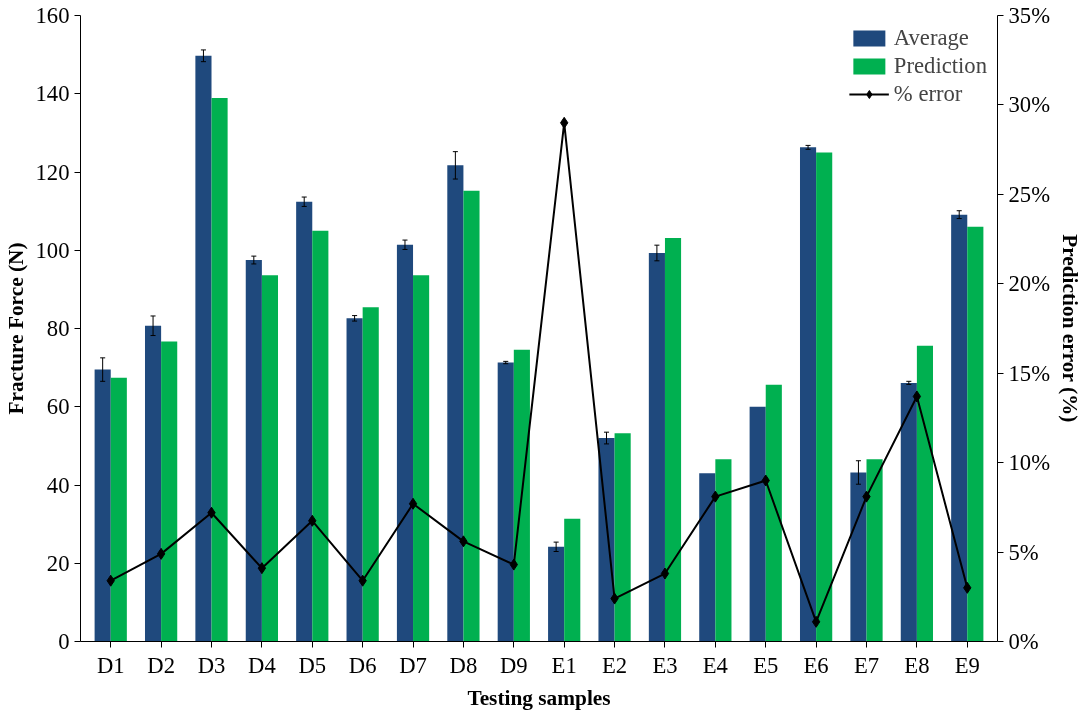  I want to click on x-tick-label: D8, so click(463, 665).